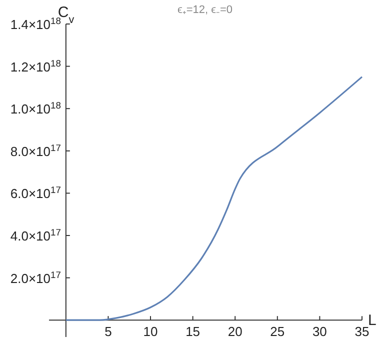  What do you see at coordinates (193, 332) in the screenshot?
I see `x-tick-label: 15` at bounding box center [193, 332].